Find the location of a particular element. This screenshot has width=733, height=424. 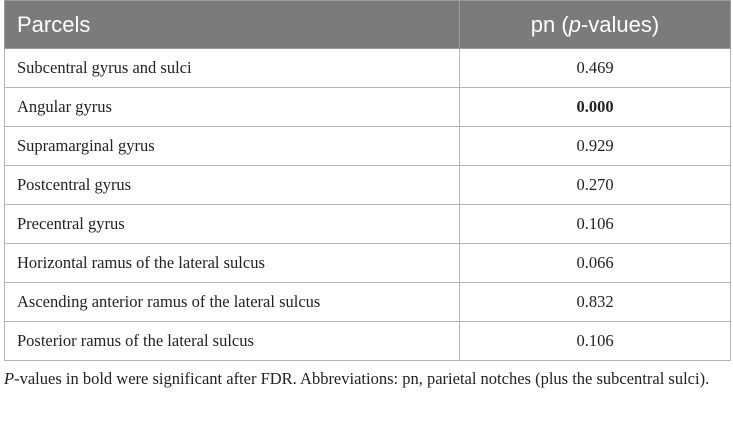

parcel-cell: Precentral gyrus is located at coordinates (232, 224).